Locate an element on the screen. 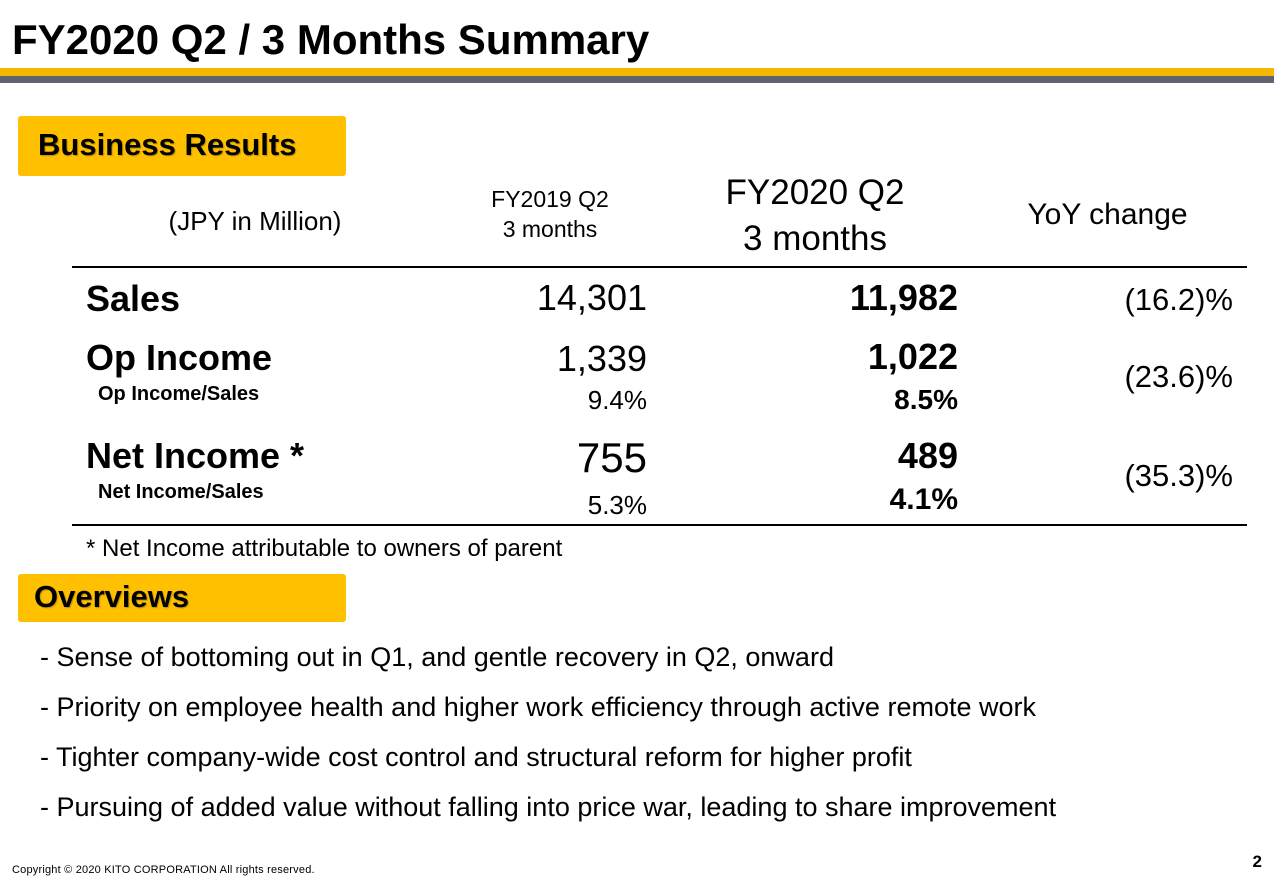 This screenshot has width=1274, height=882. header-fy2019-line2: 3 months is located at coordinates (550, 229).